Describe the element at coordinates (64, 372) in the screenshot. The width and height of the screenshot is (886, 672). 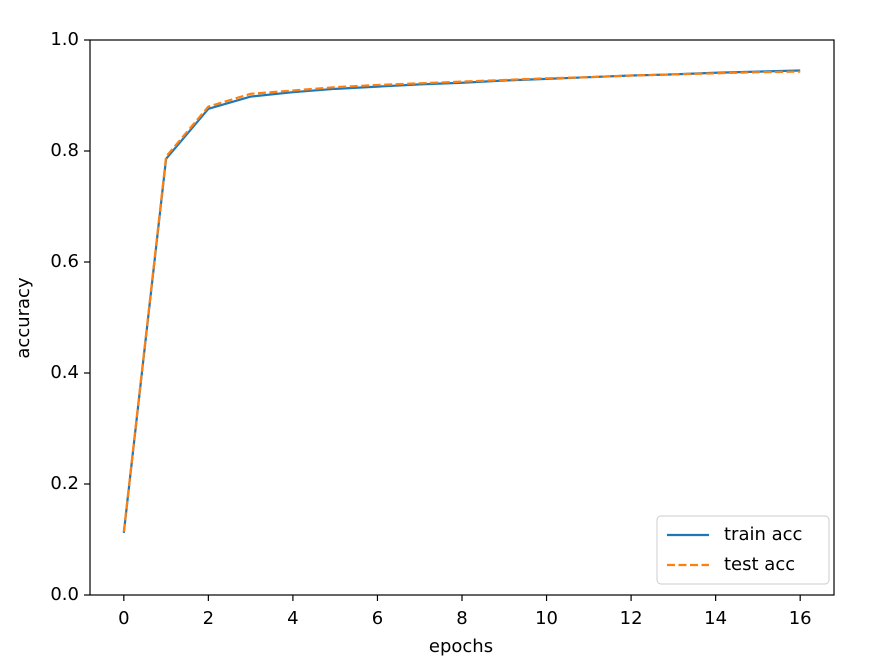
I see `y-tick-label: 0.4` at that location.